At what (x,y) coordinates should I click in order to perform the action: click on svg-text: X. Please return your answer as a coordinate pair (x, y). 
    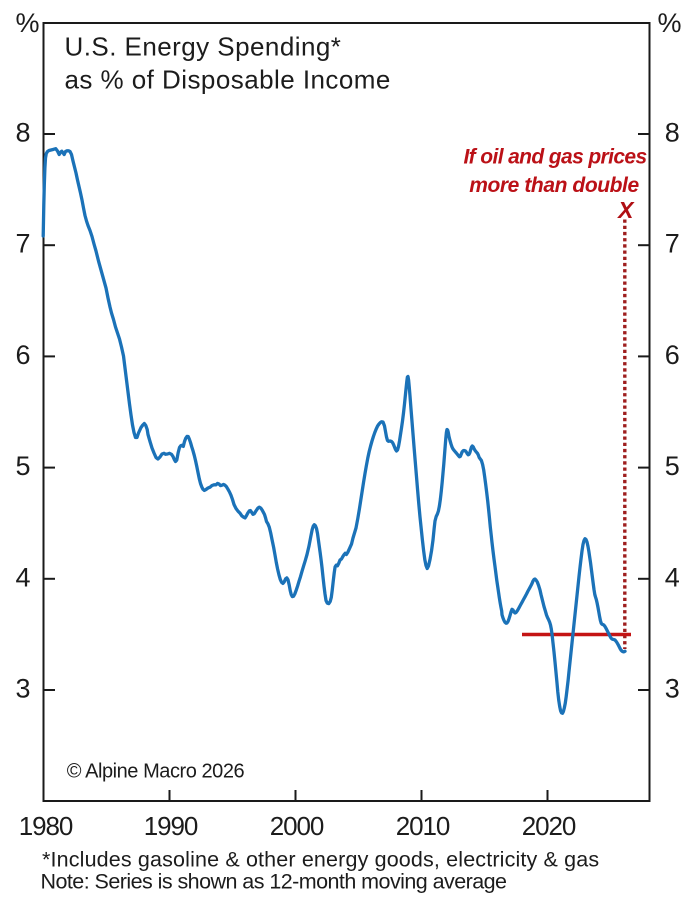
    Looking at the image, I should click on (625, 210).